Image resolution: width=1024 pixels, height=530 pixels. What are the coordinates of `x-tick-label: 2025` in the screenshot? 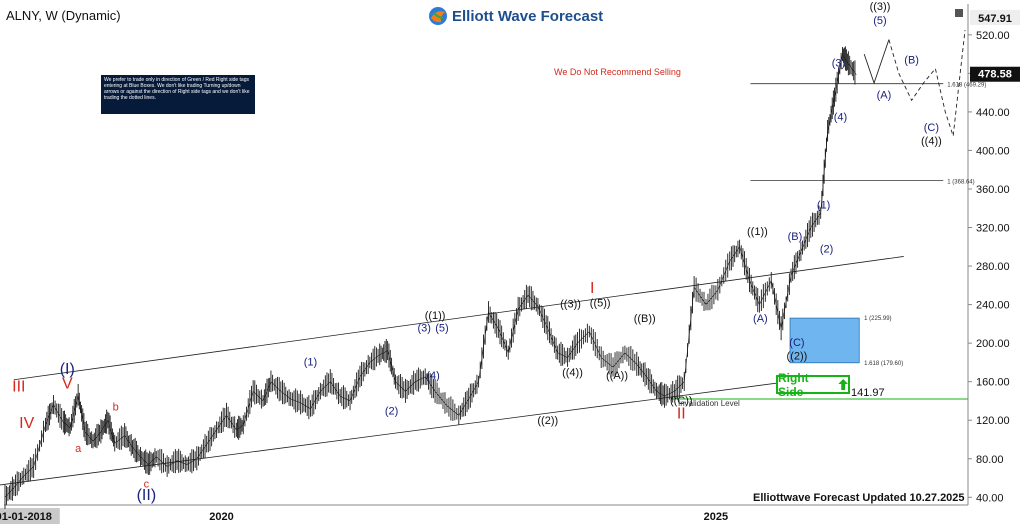 It's located at (716, 517).